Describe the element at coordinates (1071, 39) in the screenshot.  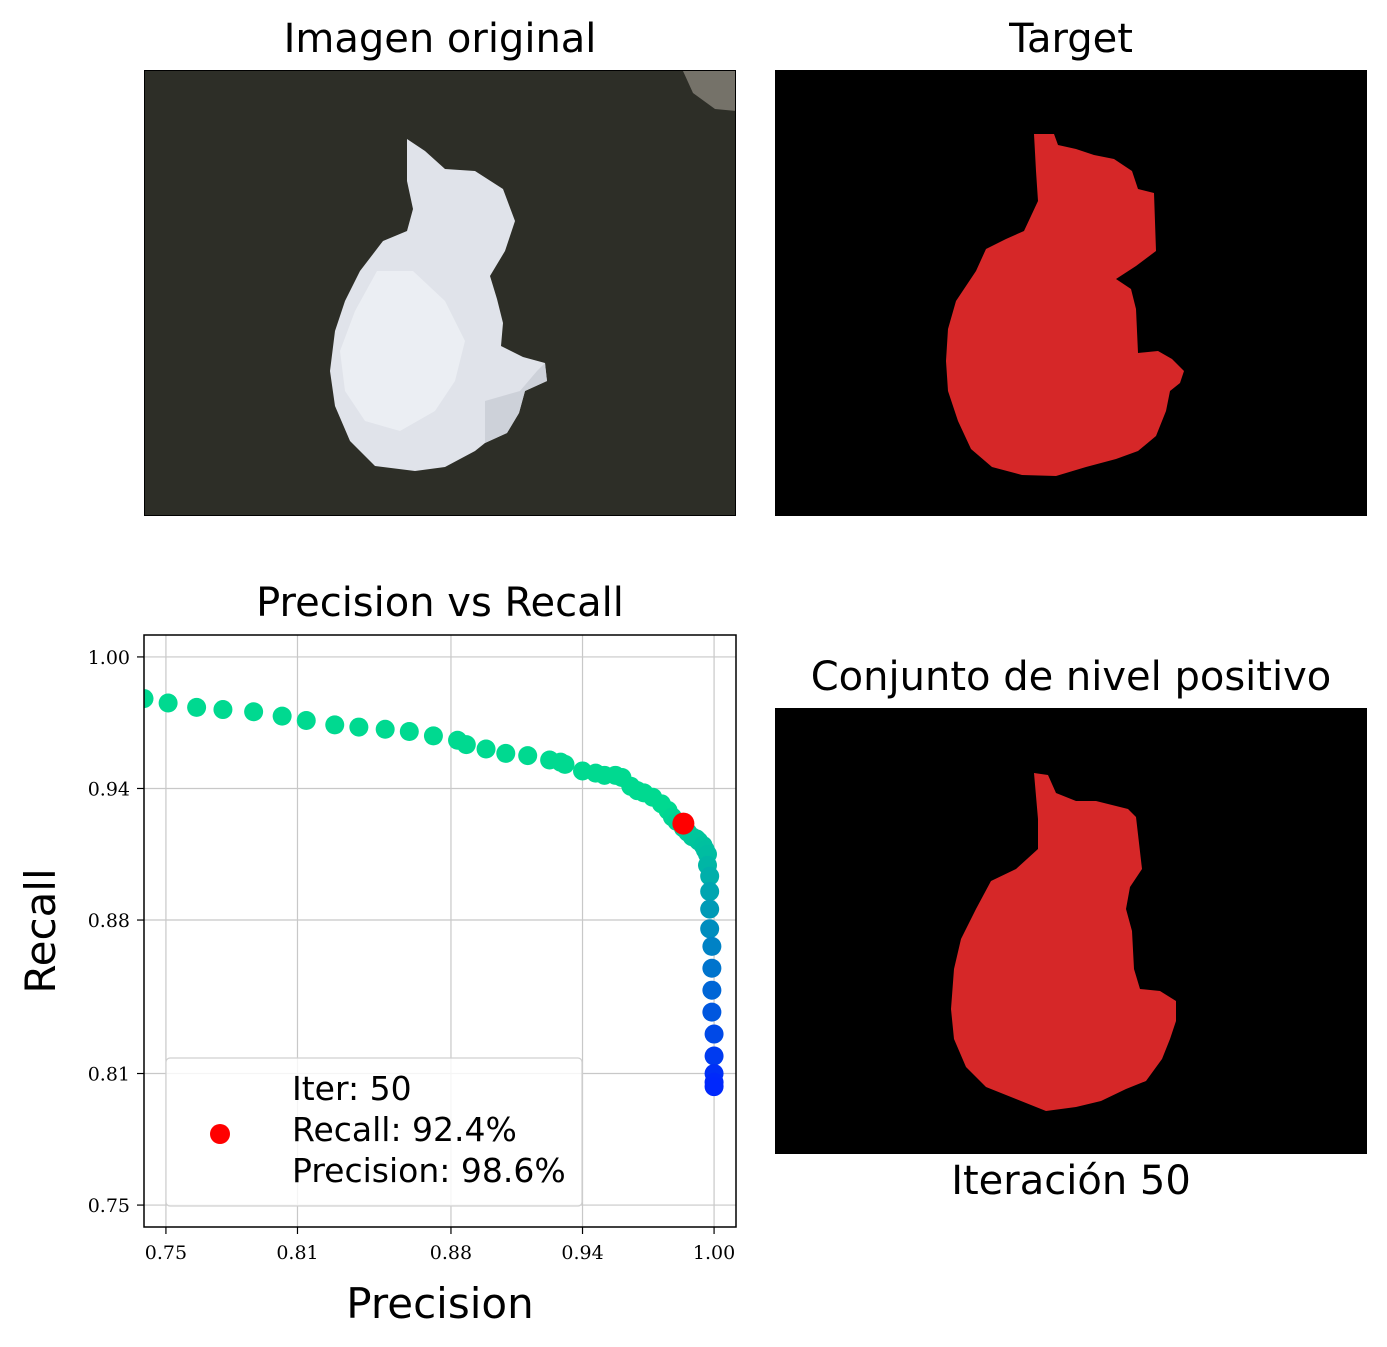
I see `target-title: Target` at that location.